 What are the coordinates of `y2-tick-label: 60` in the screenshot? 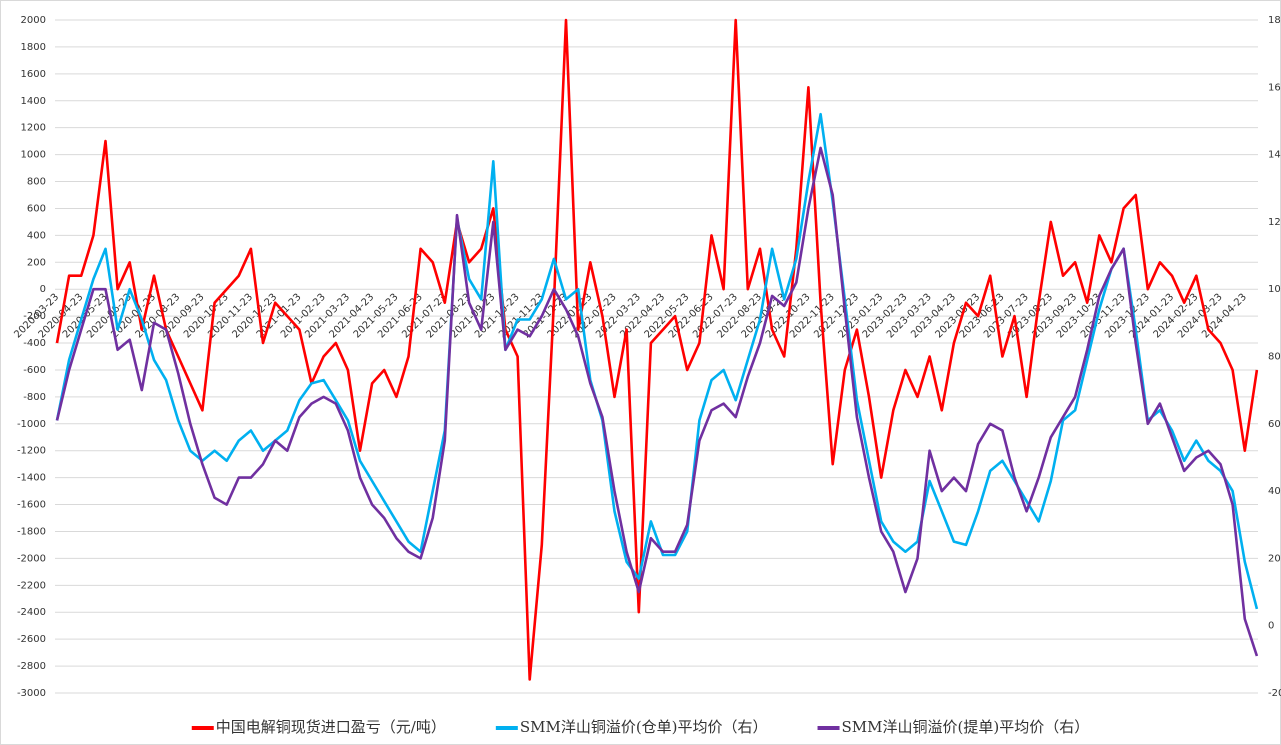 It's located at (1274, 424).